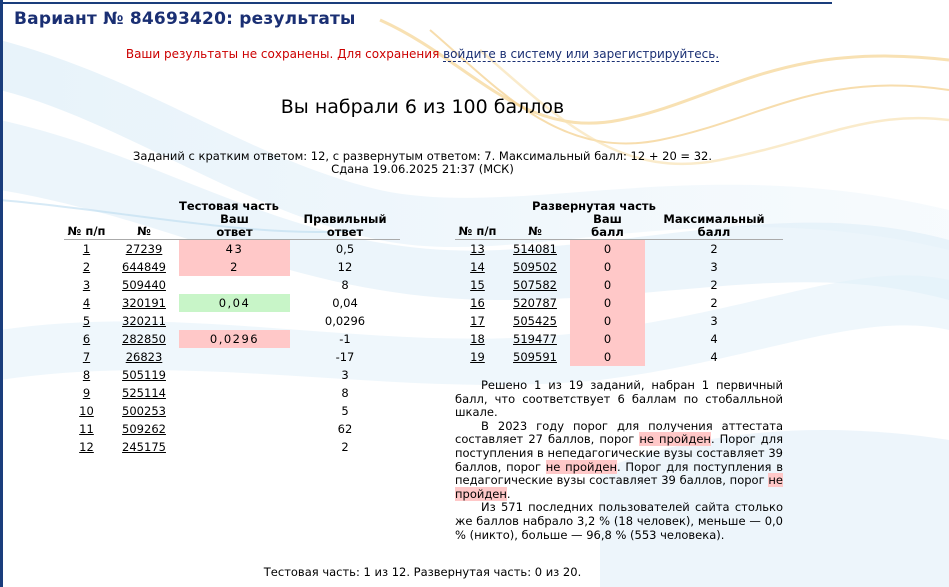 Image resolution: width=949 pixels, height=587 pixels. I want to click on task-id-link: 509262, so click(144, 429).